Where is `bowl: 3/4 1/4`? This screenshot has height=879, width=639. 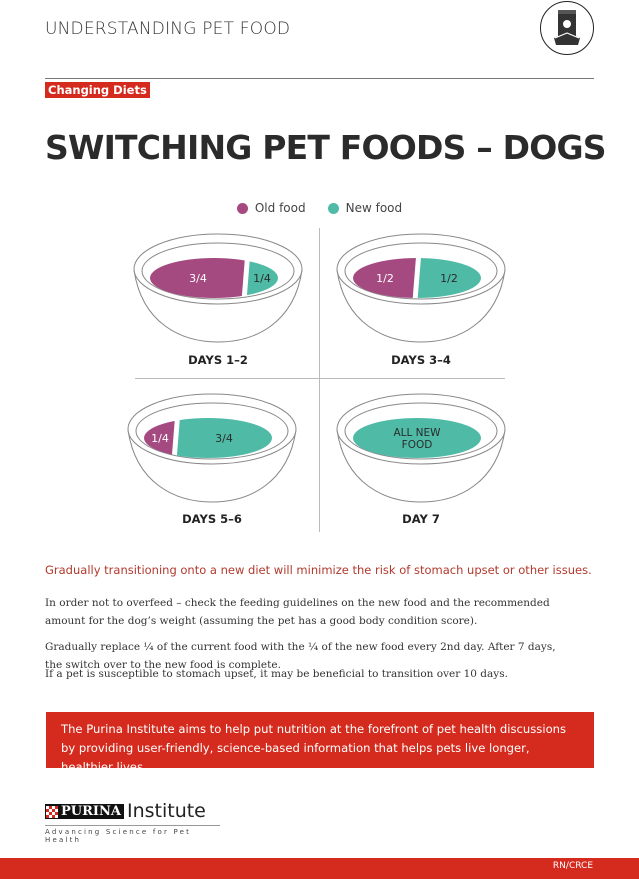 bowl: 3/4 1/4 is located at coordinates (218, 288).